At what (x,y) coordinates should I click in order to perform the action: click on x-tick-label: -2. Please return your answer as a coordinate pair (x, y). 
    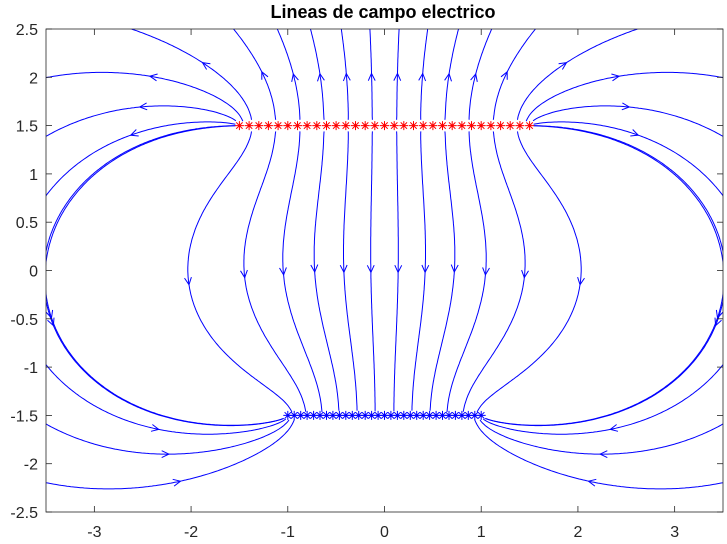
    Looking at the image, I should click on (191, 532).